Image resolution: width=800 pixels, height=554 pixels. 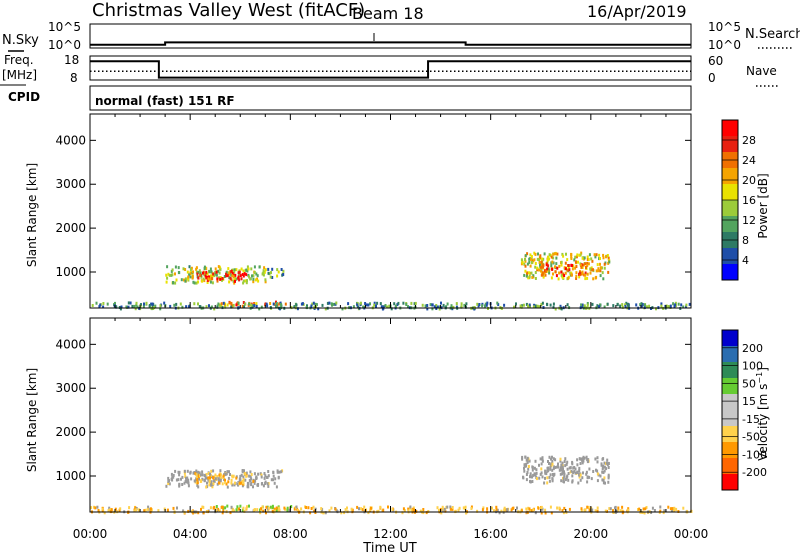 What do you see at coordinates (745, 240) in the screenshot?
I see `colorbar-tick-label: 8` at bounding box center [745, 240].